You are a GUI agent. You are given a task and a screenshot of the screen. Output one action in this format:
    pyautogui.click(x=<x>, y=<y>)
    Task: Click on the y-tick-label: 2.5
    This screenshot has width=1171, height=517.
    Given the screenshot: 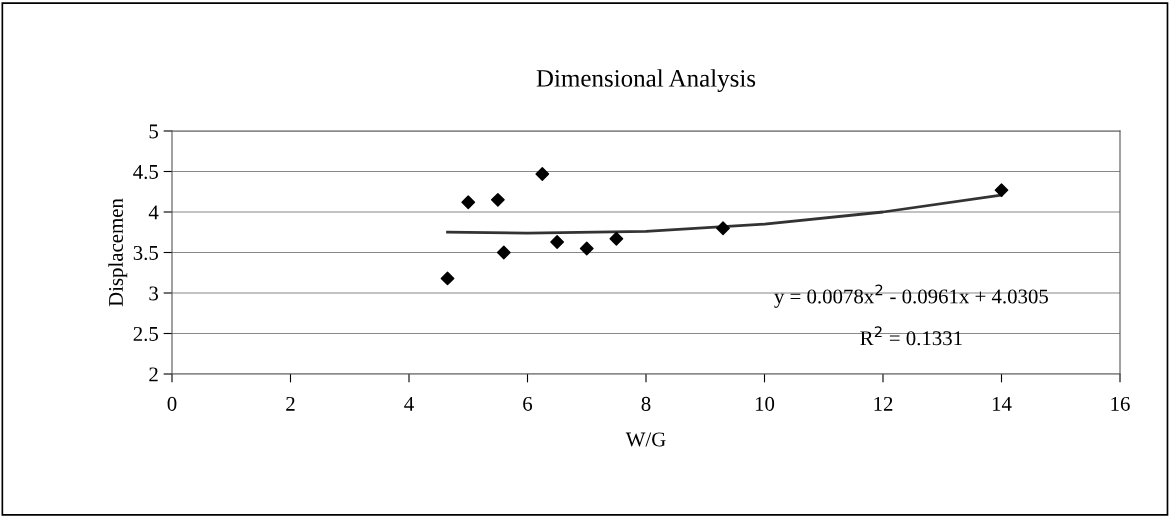 What is the action you would take?
    pyautogui.click(x=145, y=334)
    